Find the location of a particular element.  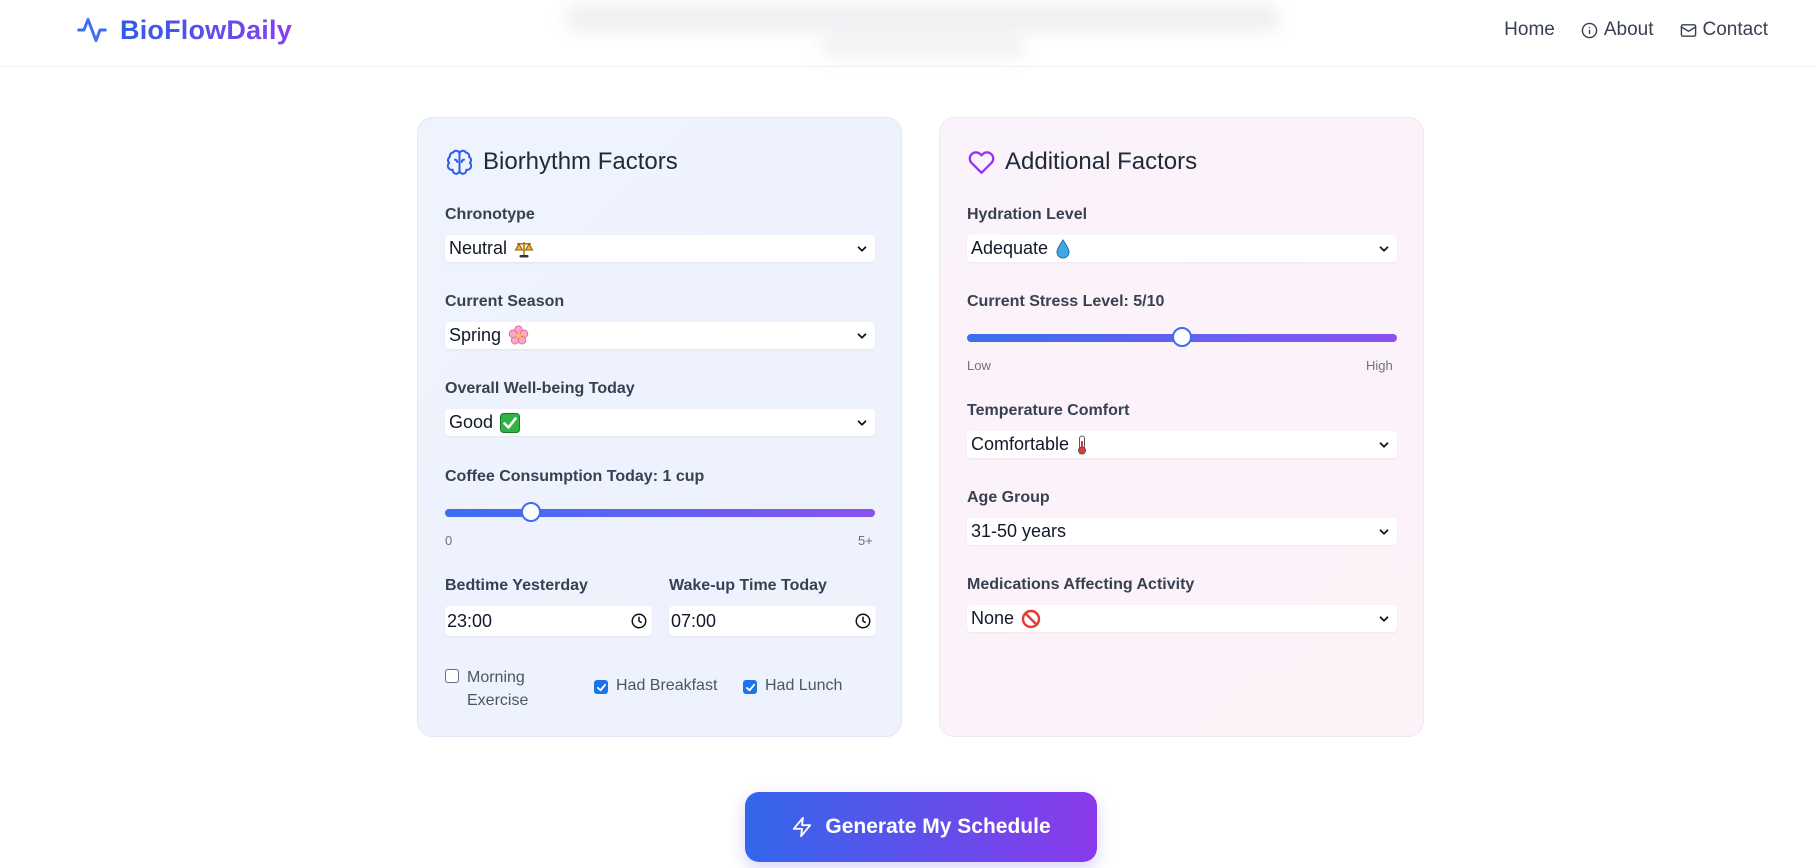

additional-title-text: Additional Factors is located at coordinates (1101, 161).